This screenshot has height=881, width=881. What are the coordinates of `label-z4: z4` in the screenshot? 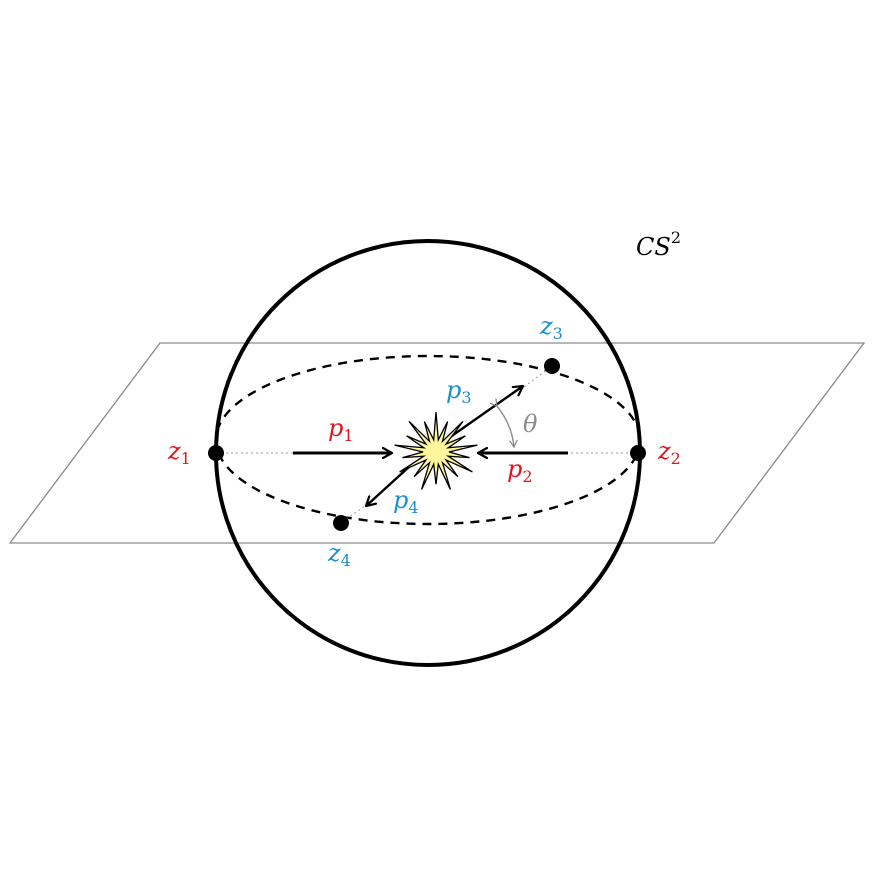 It's located at (339, 554).